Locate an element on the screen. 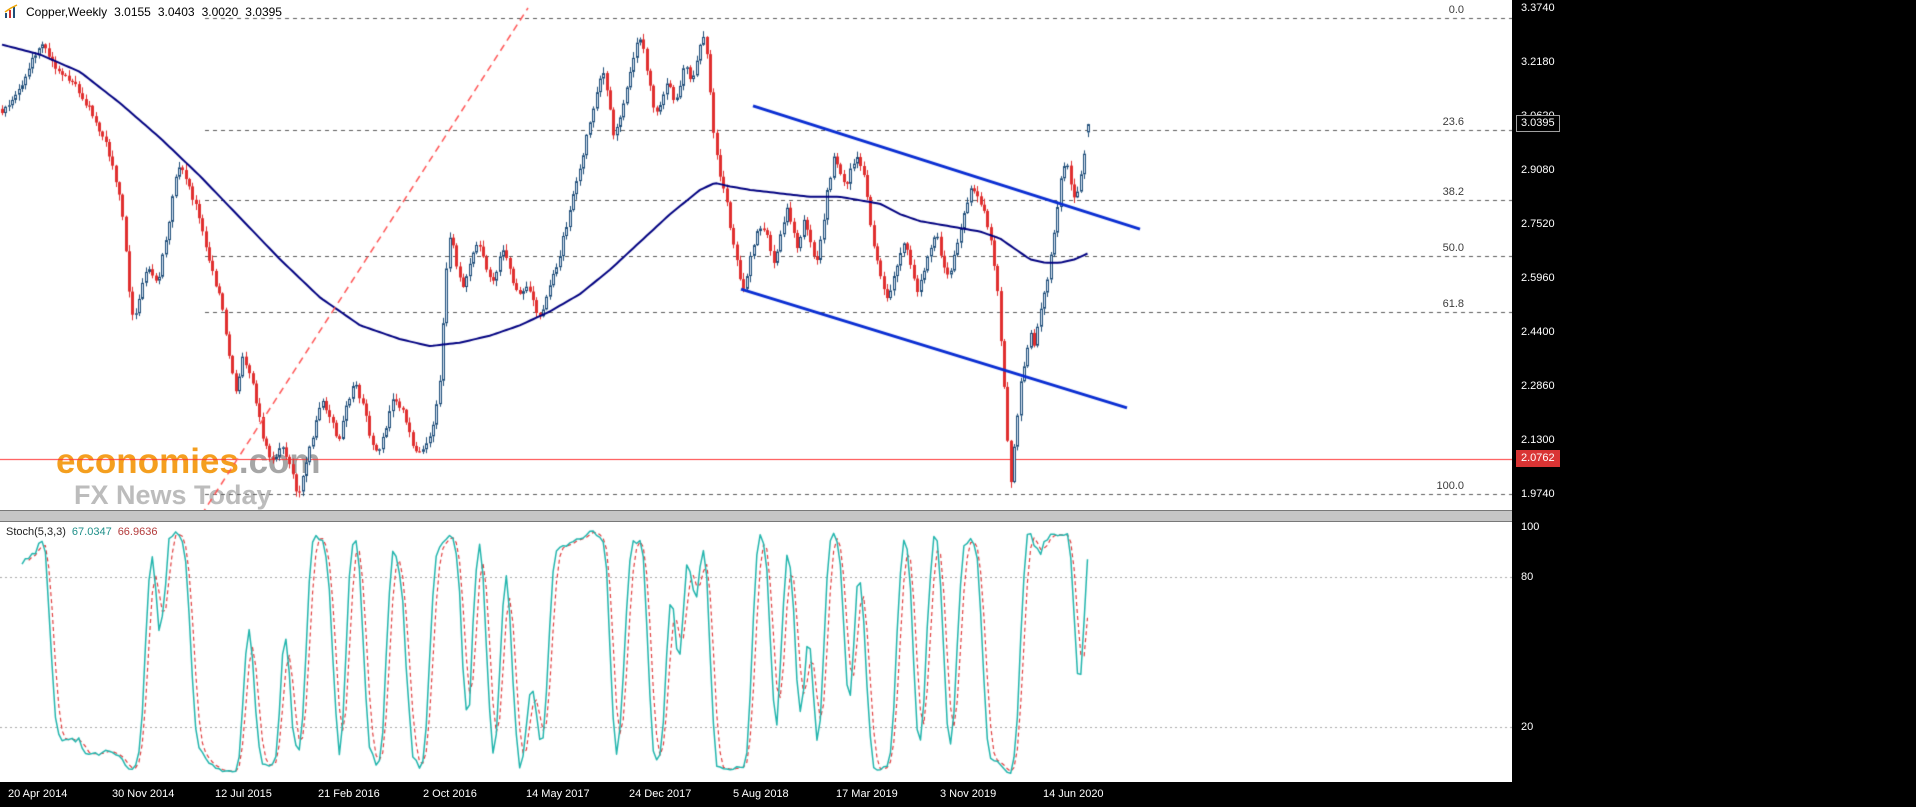 Image resolution: width=1916 pixels, height=807 pixels. date-axis-label: 5 Aug 2018 is located at coordinates (761, 794).